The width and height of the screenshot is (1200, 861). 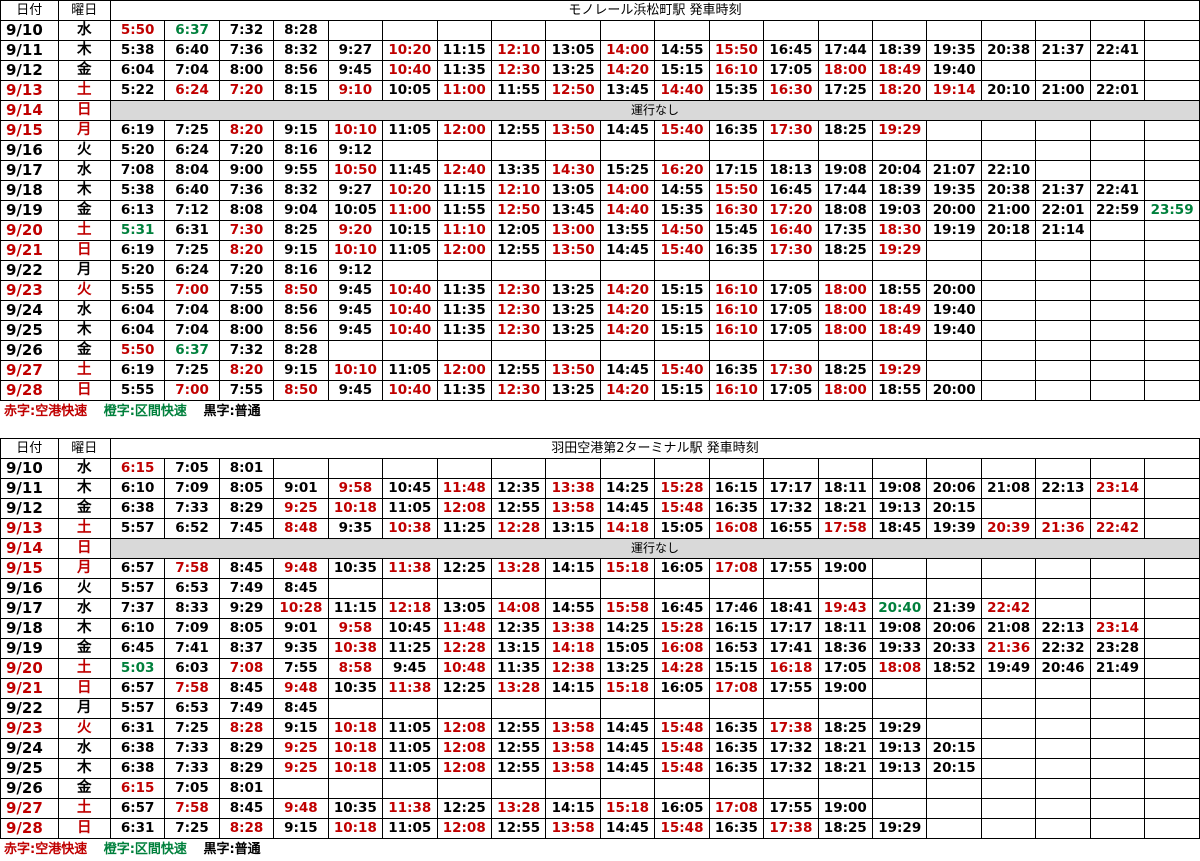 I want to click on departure-time: 12:08, so click(x=464, y=508).